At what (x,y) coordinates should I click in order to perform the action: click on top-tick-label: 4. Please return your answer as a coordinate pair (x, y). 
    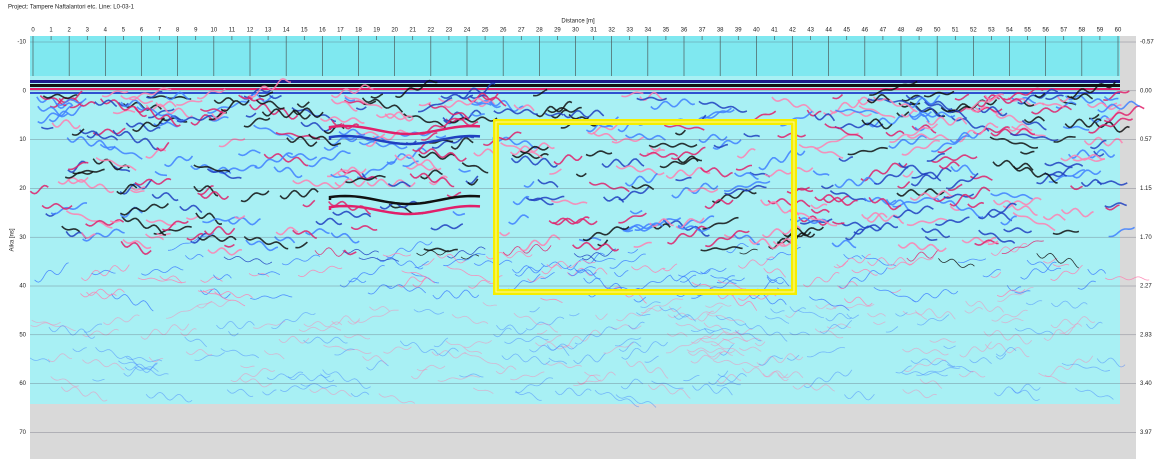
    Looking at the image, I should click on (106, 31).